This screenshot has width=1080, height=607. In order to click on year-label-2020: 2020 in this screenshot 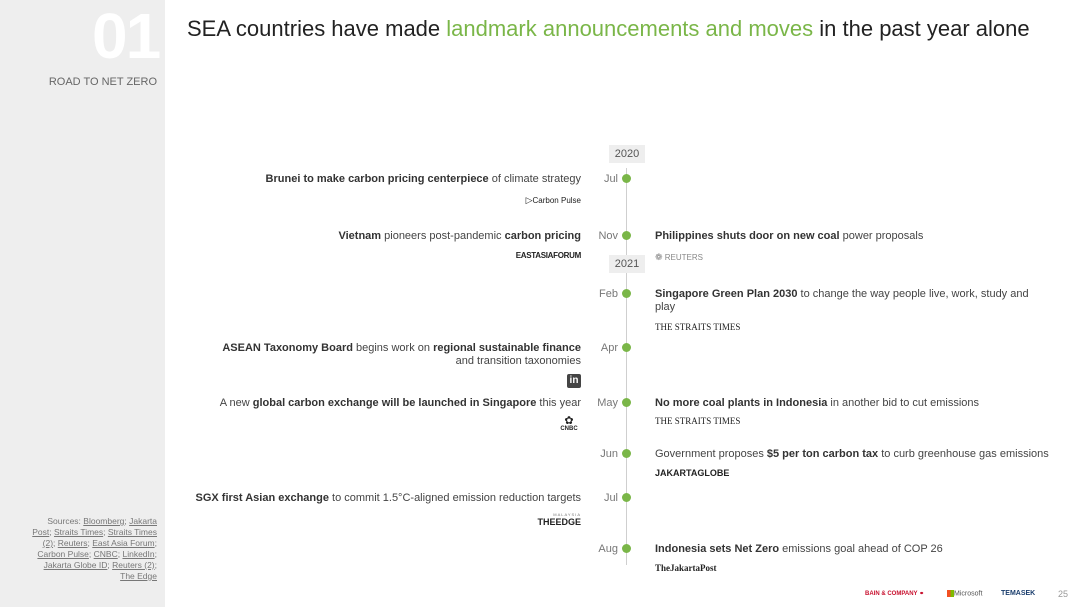, I will do `click(627, 154)`.